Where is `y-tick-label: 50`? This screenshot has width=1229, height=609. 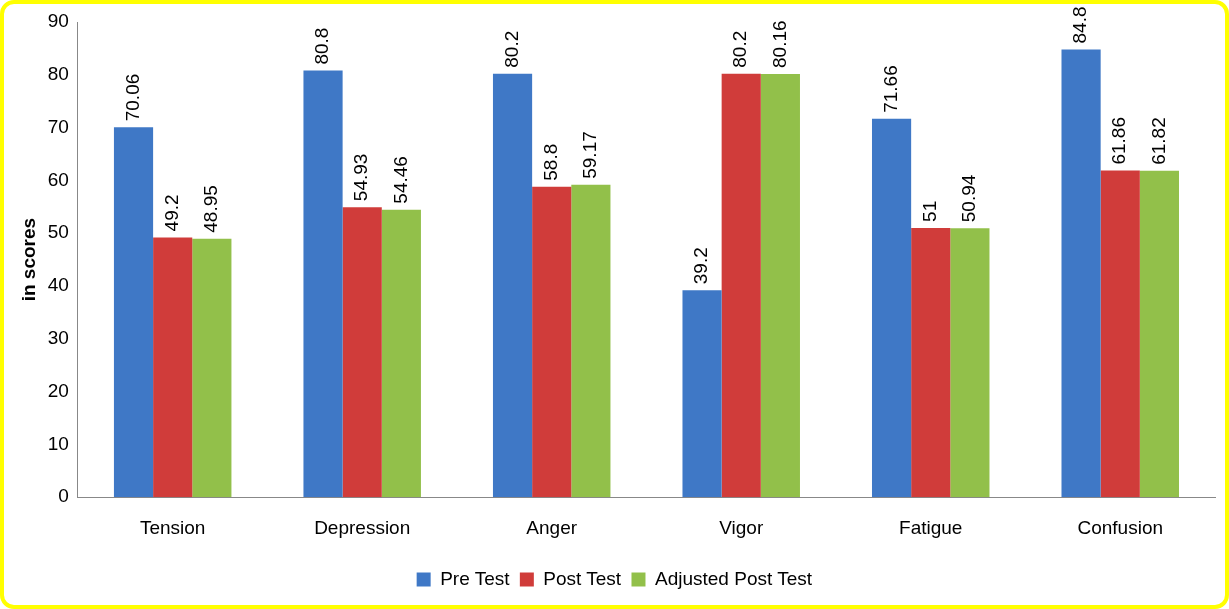
y-tick-label: 50 is located at coordinates (58, 232).